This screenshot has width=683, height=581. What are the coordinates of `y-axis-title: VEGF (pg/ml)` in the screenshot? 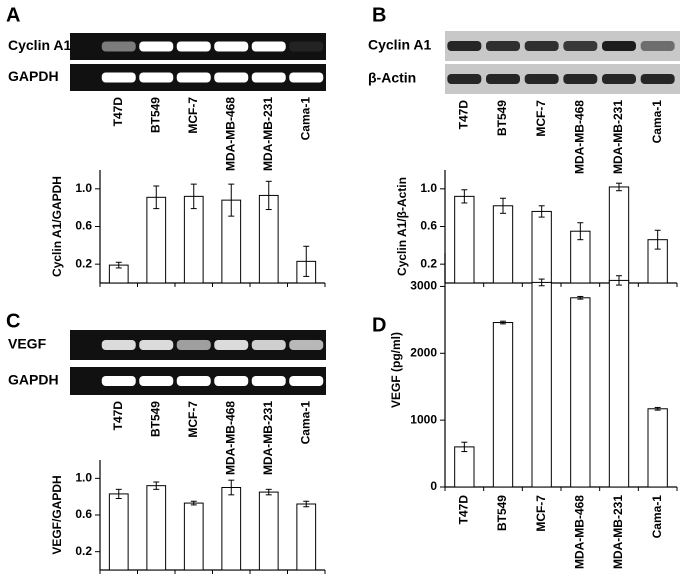 It's located at (396, 370).